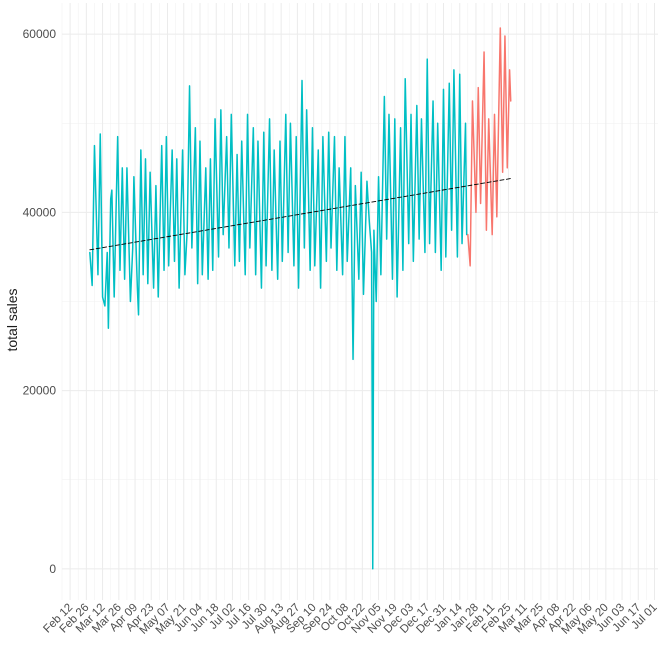 This screenshot has width=664, height=662. I want to click on y-tick-label: 0, so click(52, 569).